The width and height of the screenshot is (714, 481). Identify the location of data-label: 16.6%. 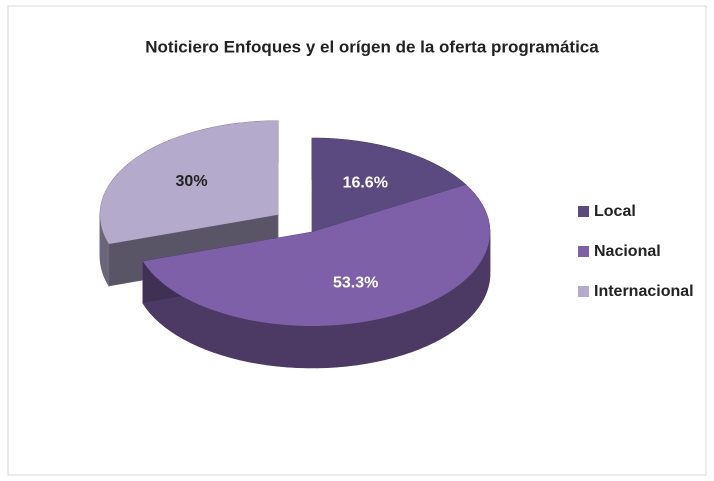
(365, 182).